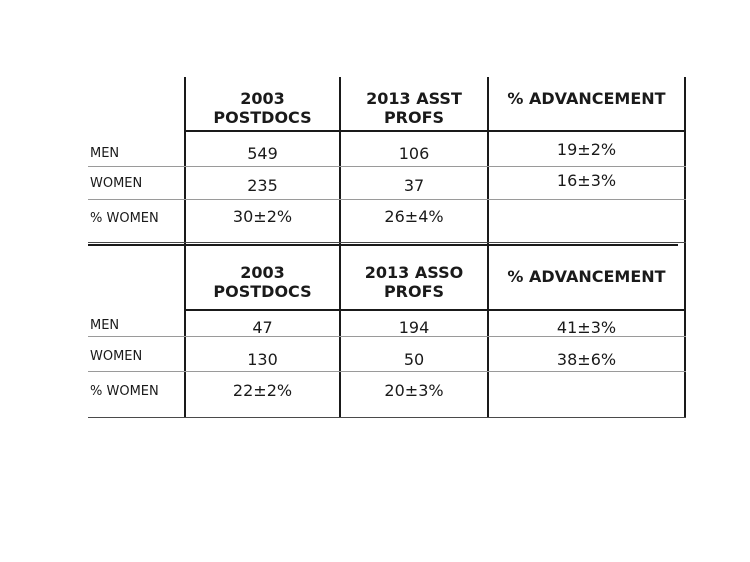  What do you see at coordinates (414, 153) in the screenshot?
I see `cell-asst-men: 106` at bounding box center [414, 153].